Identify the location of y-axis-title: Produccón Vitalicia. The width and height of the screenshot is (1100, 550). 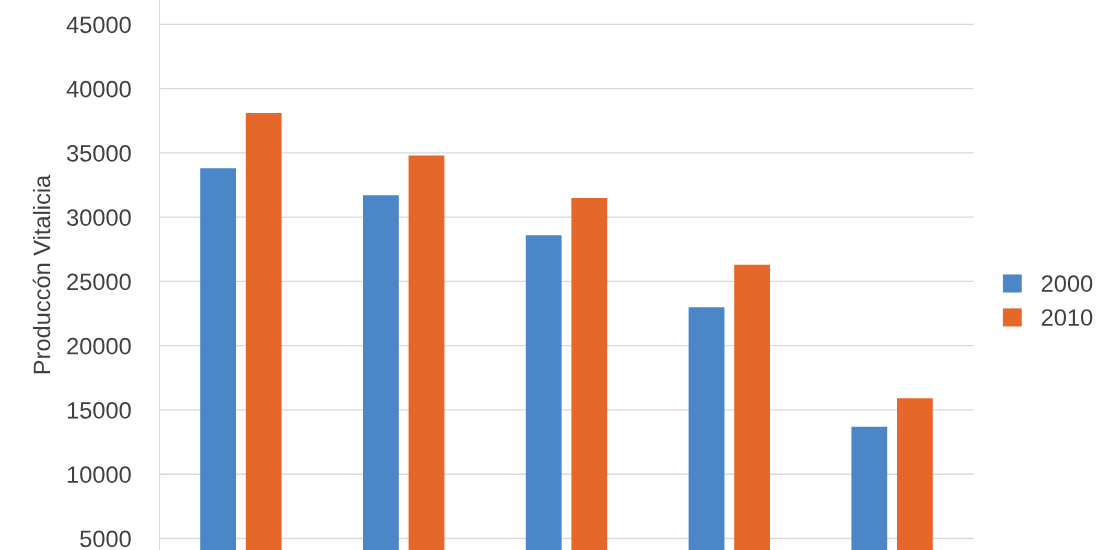
(41, 274).